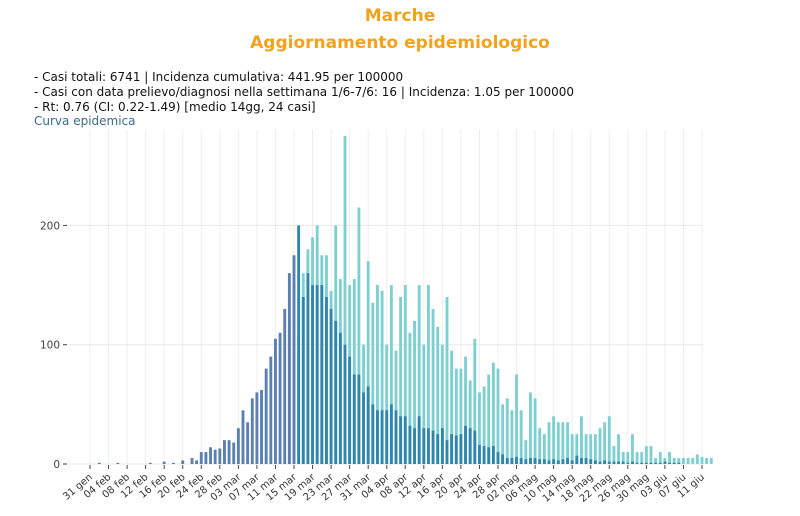 The height and width of the screenshot is (516, 800). I want to click on region-title: Marche, so click(400, 16).